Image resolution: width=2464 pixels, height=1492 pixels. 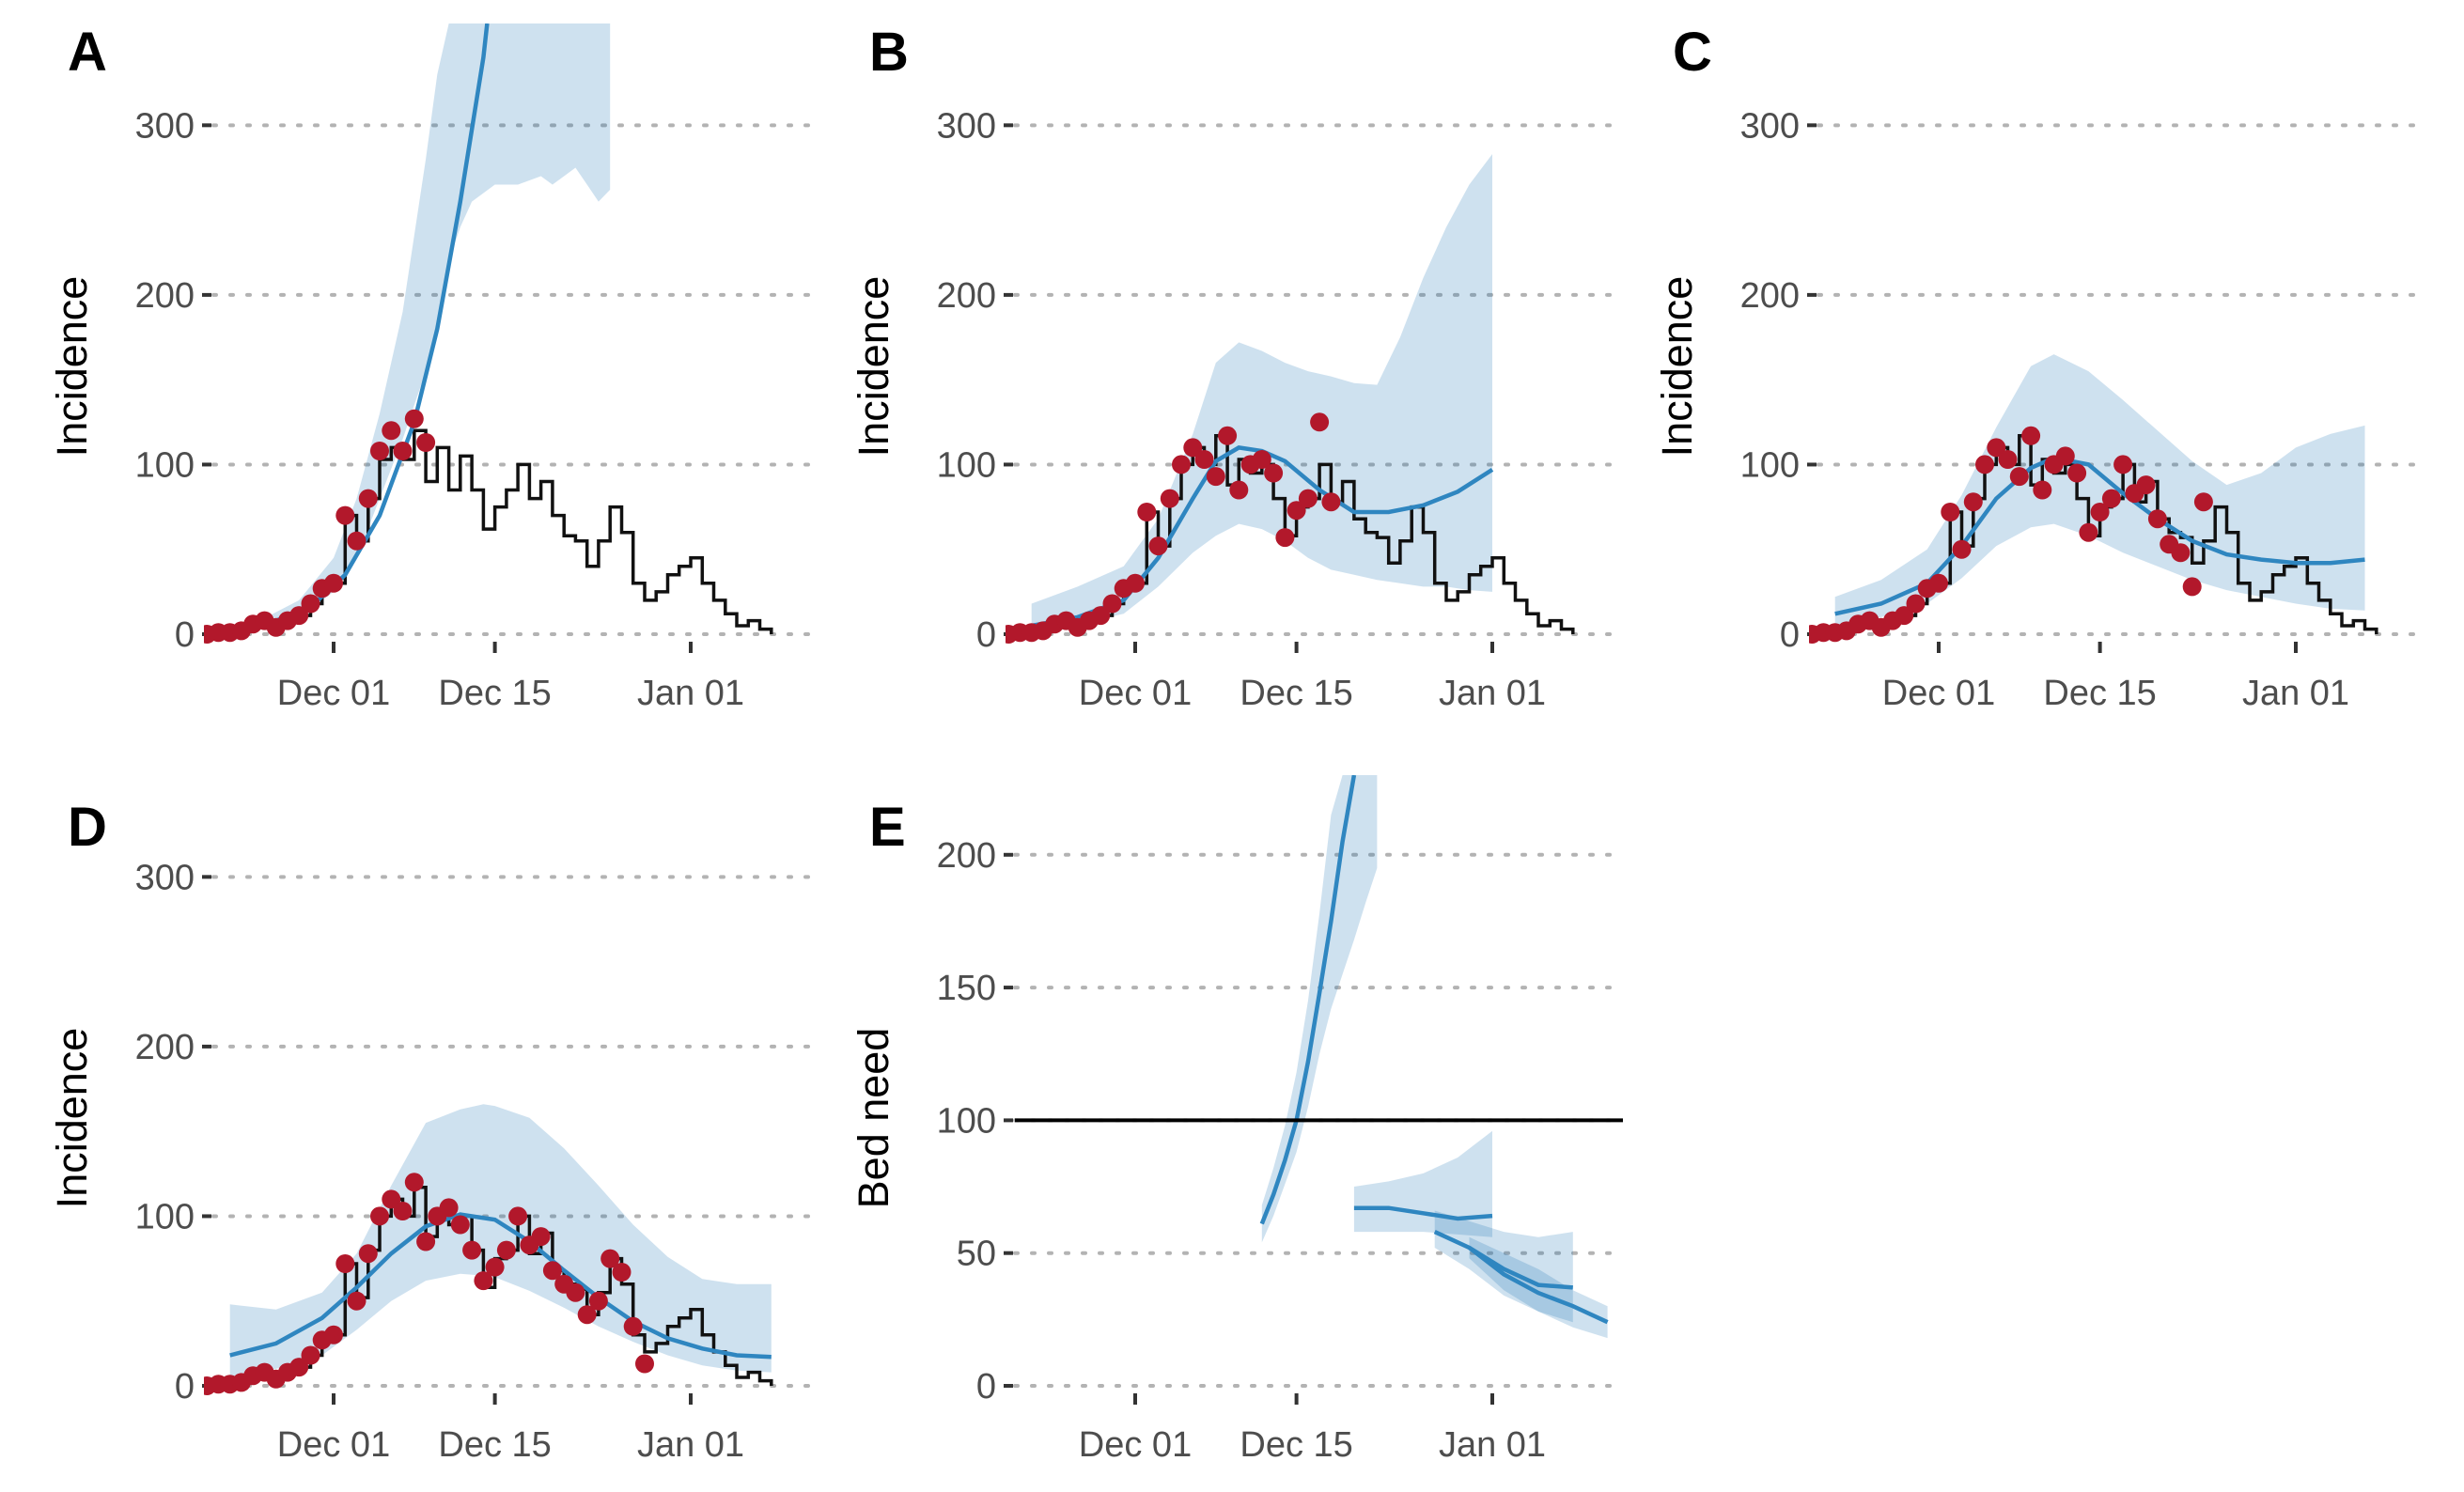 What do you see at coordinates (1237, 1120) in the screenshot?
I see `panel-e: 0 50 100 150 200 Dec 01 Dec 15 Jan 01 E Bed need` at bounding box center [1237, 1120].